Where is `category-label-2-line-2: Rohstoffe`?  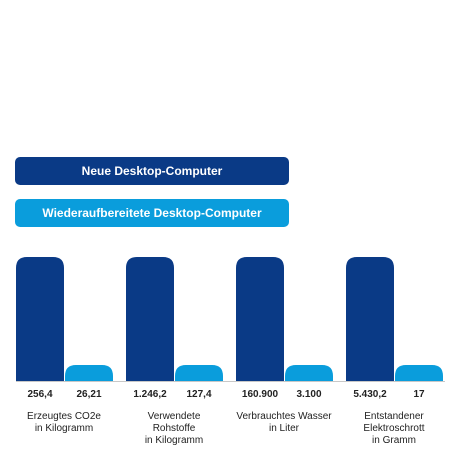
category-label-2-line-2: Rohstoffe is located at coordinates (174, 428).